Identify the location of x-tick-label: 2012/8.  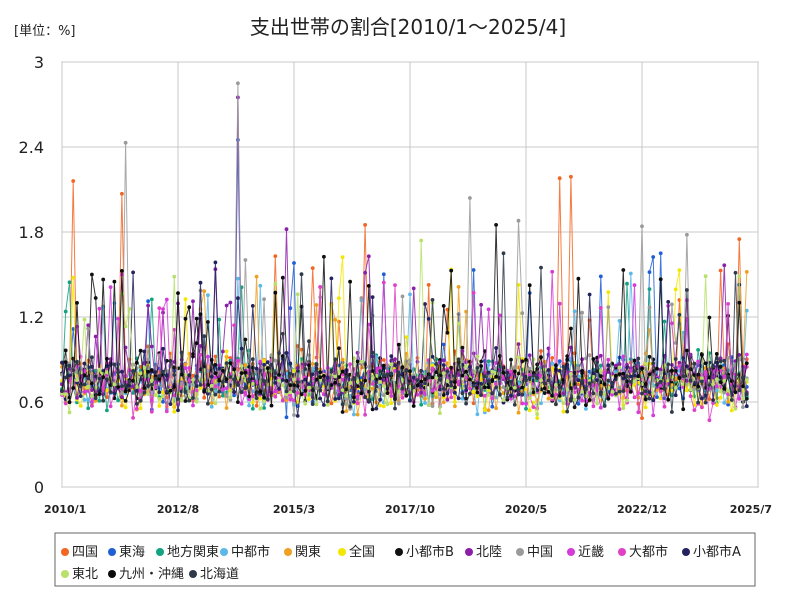
(178, 509).